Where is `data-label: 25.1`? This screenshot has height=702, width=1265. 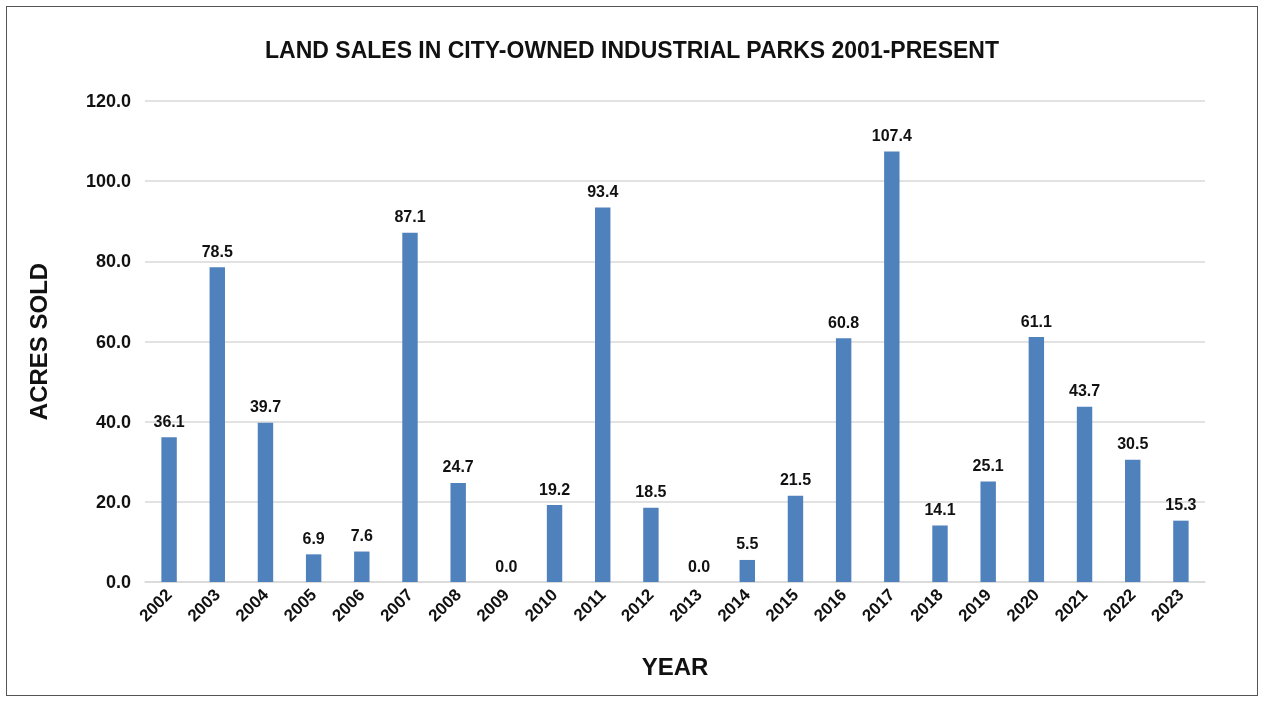
data-label: 25.1 is located at coordinates (988, 465).